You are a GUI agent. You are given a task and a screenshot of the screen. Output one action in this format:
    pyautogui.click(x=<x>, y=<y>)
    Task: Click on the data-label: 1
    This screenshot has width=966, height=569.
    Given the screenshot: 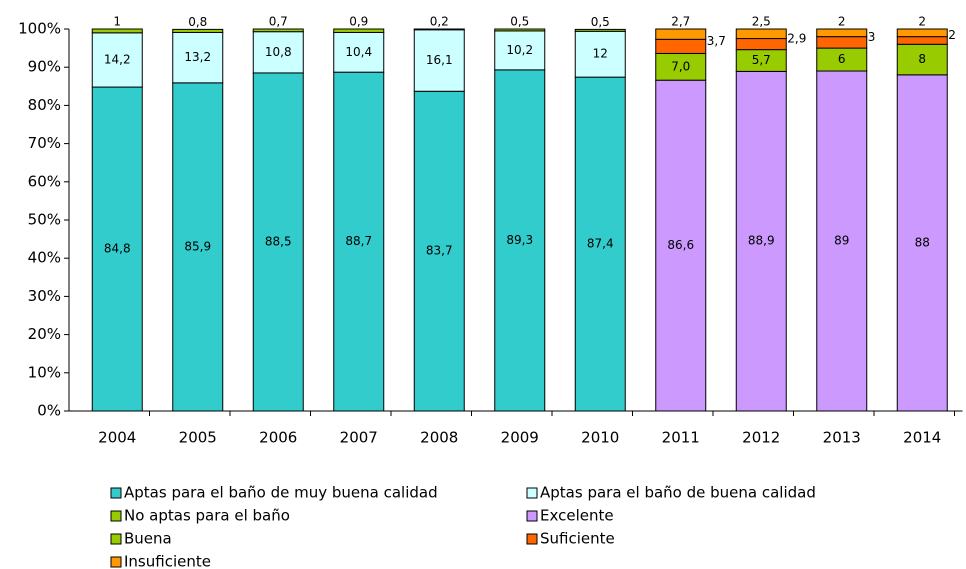 What is the action you would take?
    pyautogui.click(x=117, y=22)
    